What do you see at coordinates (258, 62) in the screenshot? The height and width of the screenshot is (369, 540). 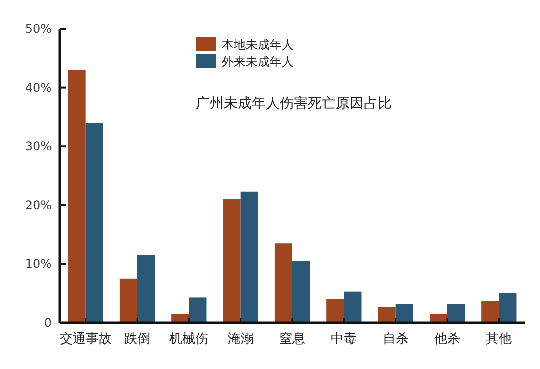 I see `legend-label: 外来未成年人` at bounding box center [258, 62].